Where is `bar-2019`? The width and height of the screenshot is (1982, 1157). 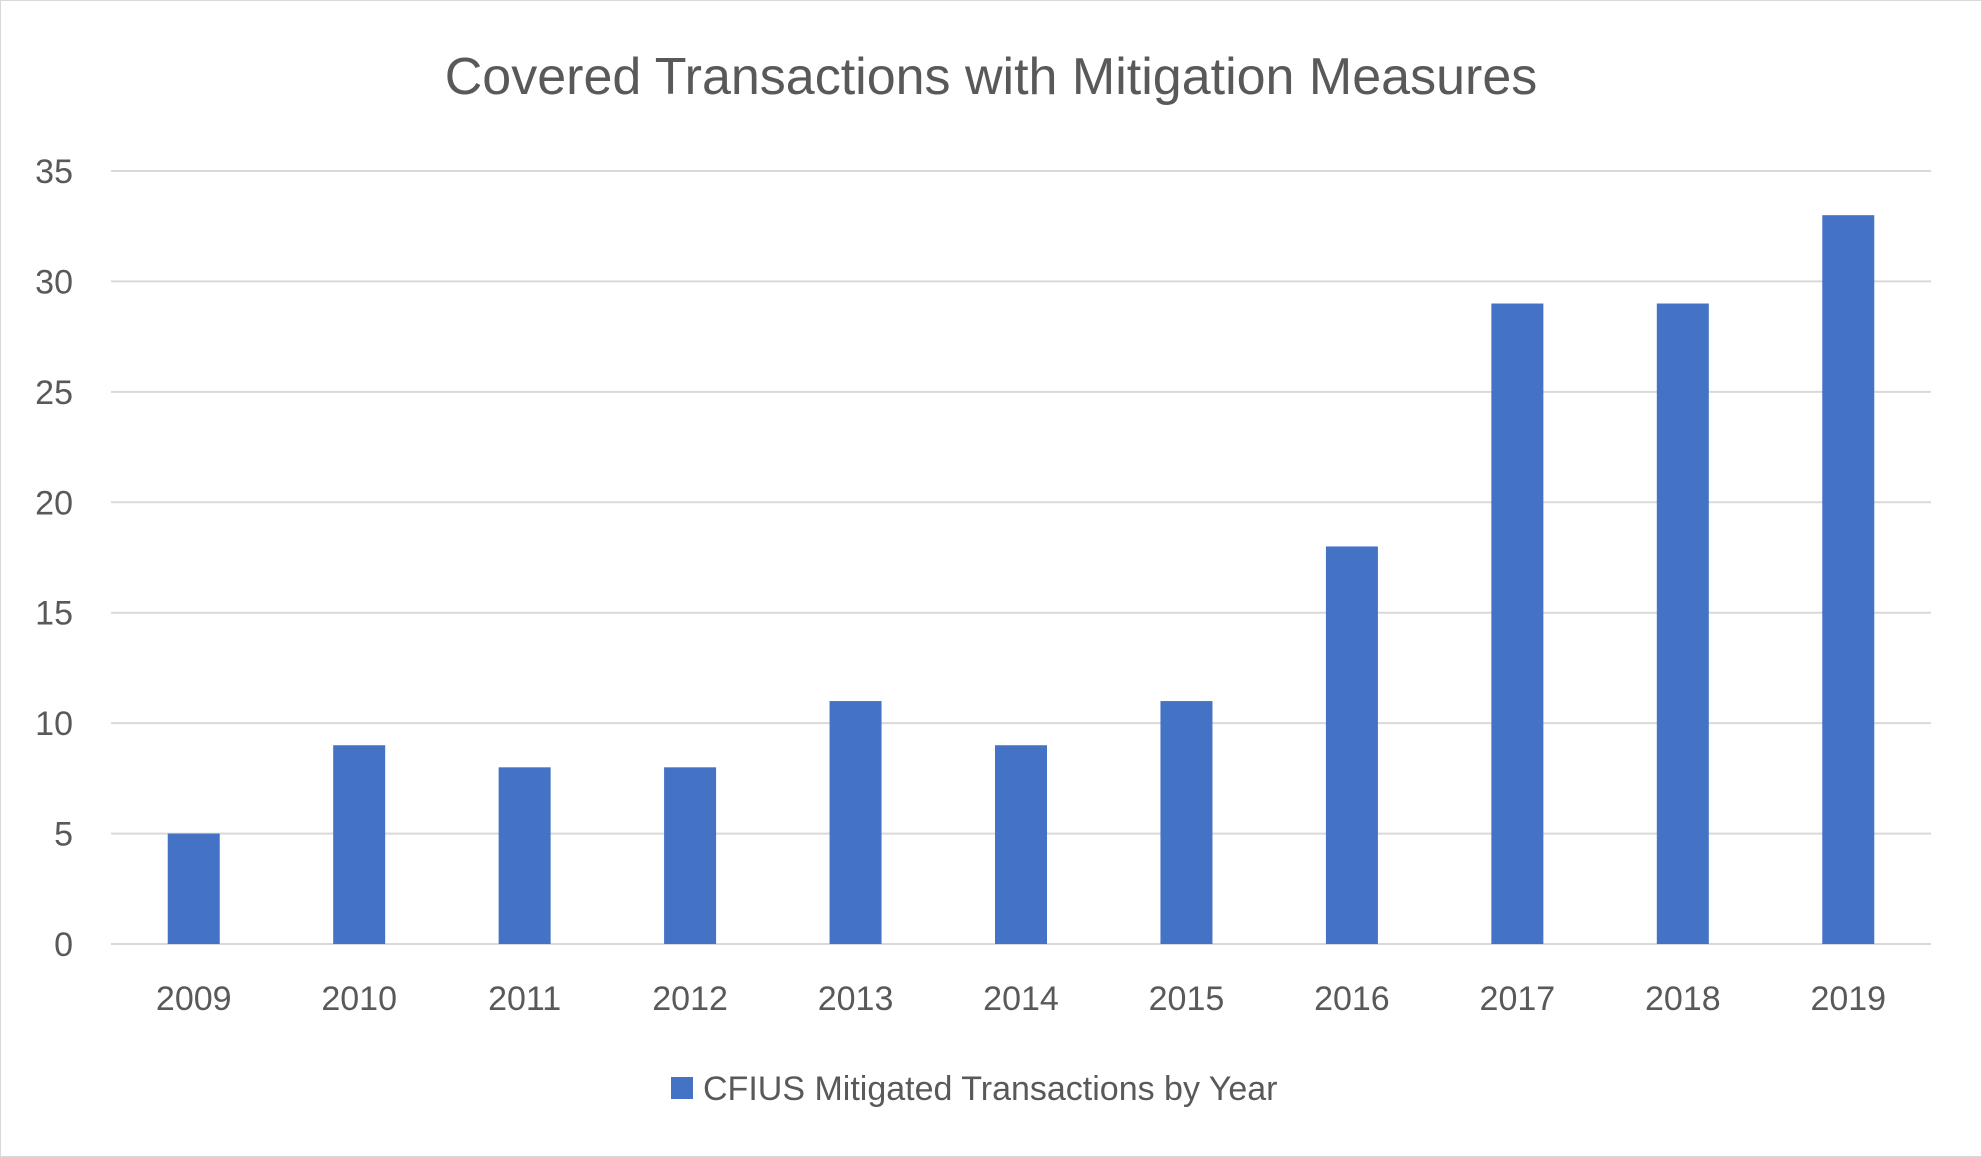 bar-2019 is located at coordinates (1848, 579).